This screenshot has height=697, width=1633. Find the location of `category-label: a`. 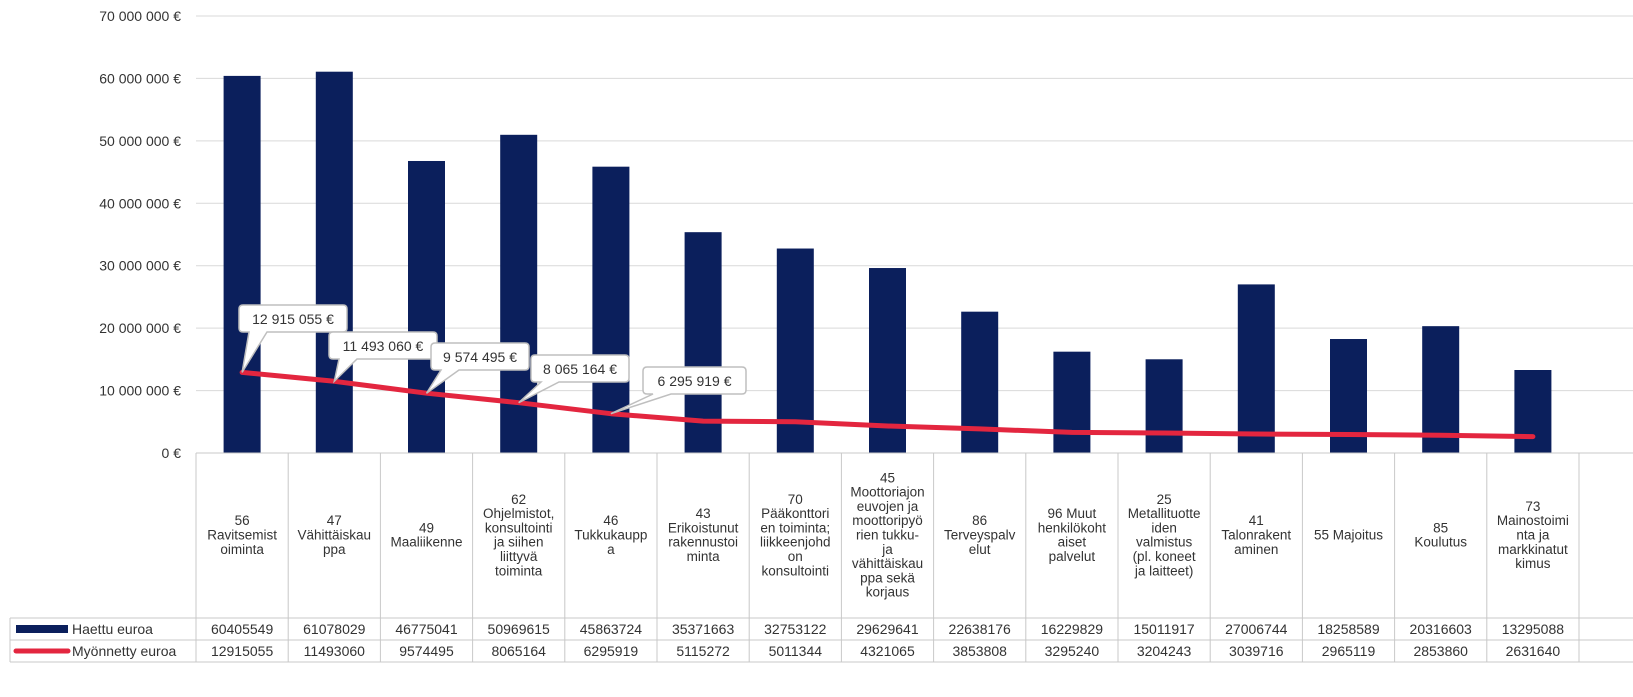

category-label: a is located at coordinates (611, 549).